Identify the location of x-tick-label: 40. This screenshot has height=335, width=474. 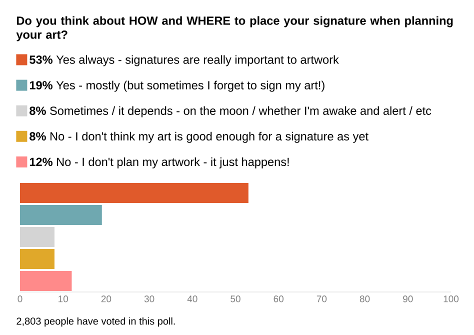
(192, 299).